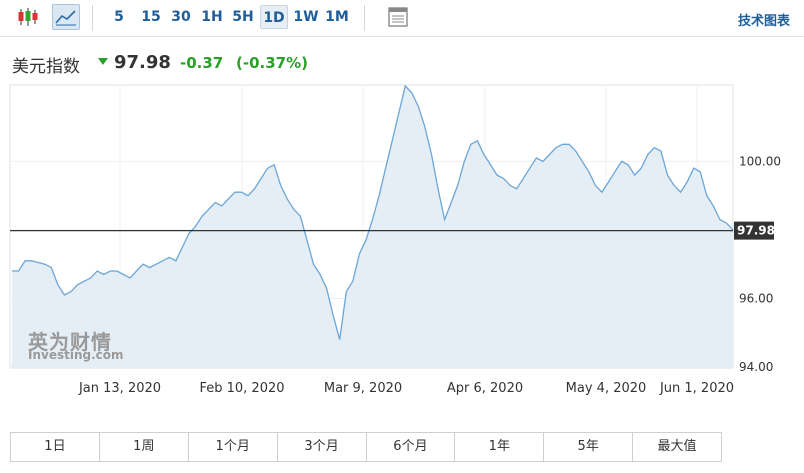 This screenshot has height=473, width=804. I want to click on chart-toolbar: 5 15 30 1H 5H 1D 1W 1M 技术图表, so click(402, 18).